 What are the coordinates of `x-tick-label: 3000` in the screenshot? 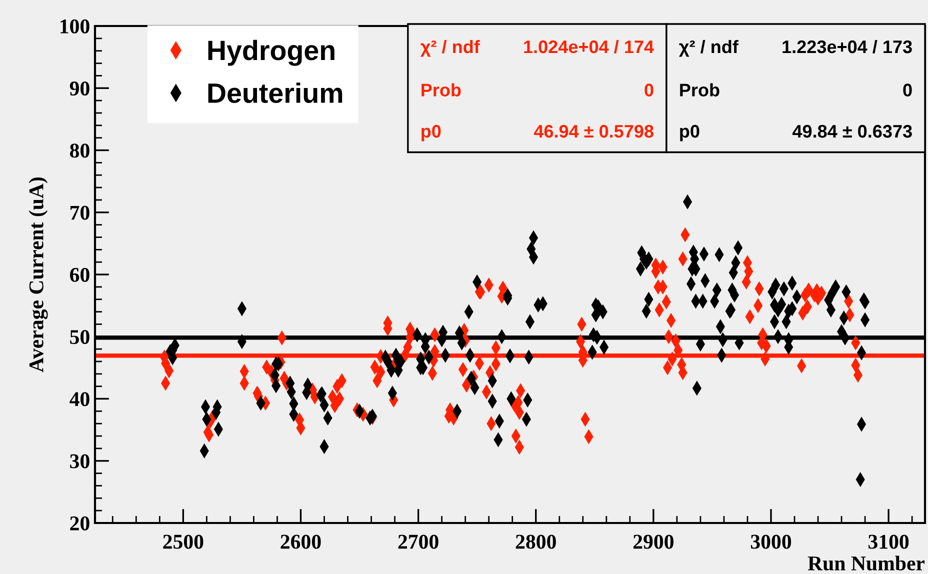 It's located at (771, 541).